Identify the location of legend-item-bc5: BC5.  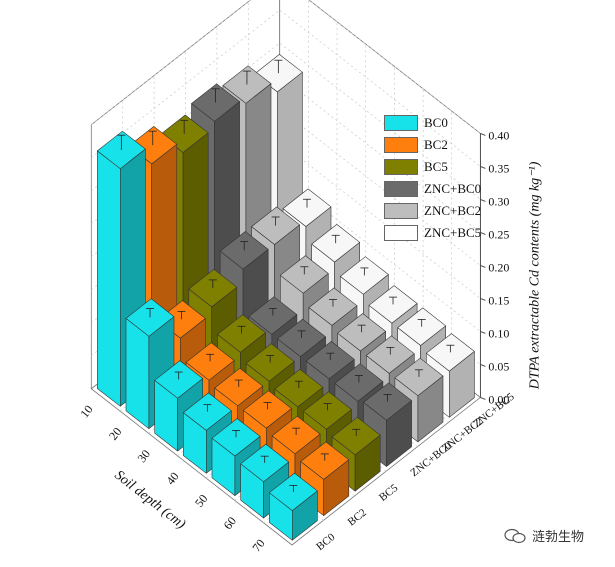
(454, 167).